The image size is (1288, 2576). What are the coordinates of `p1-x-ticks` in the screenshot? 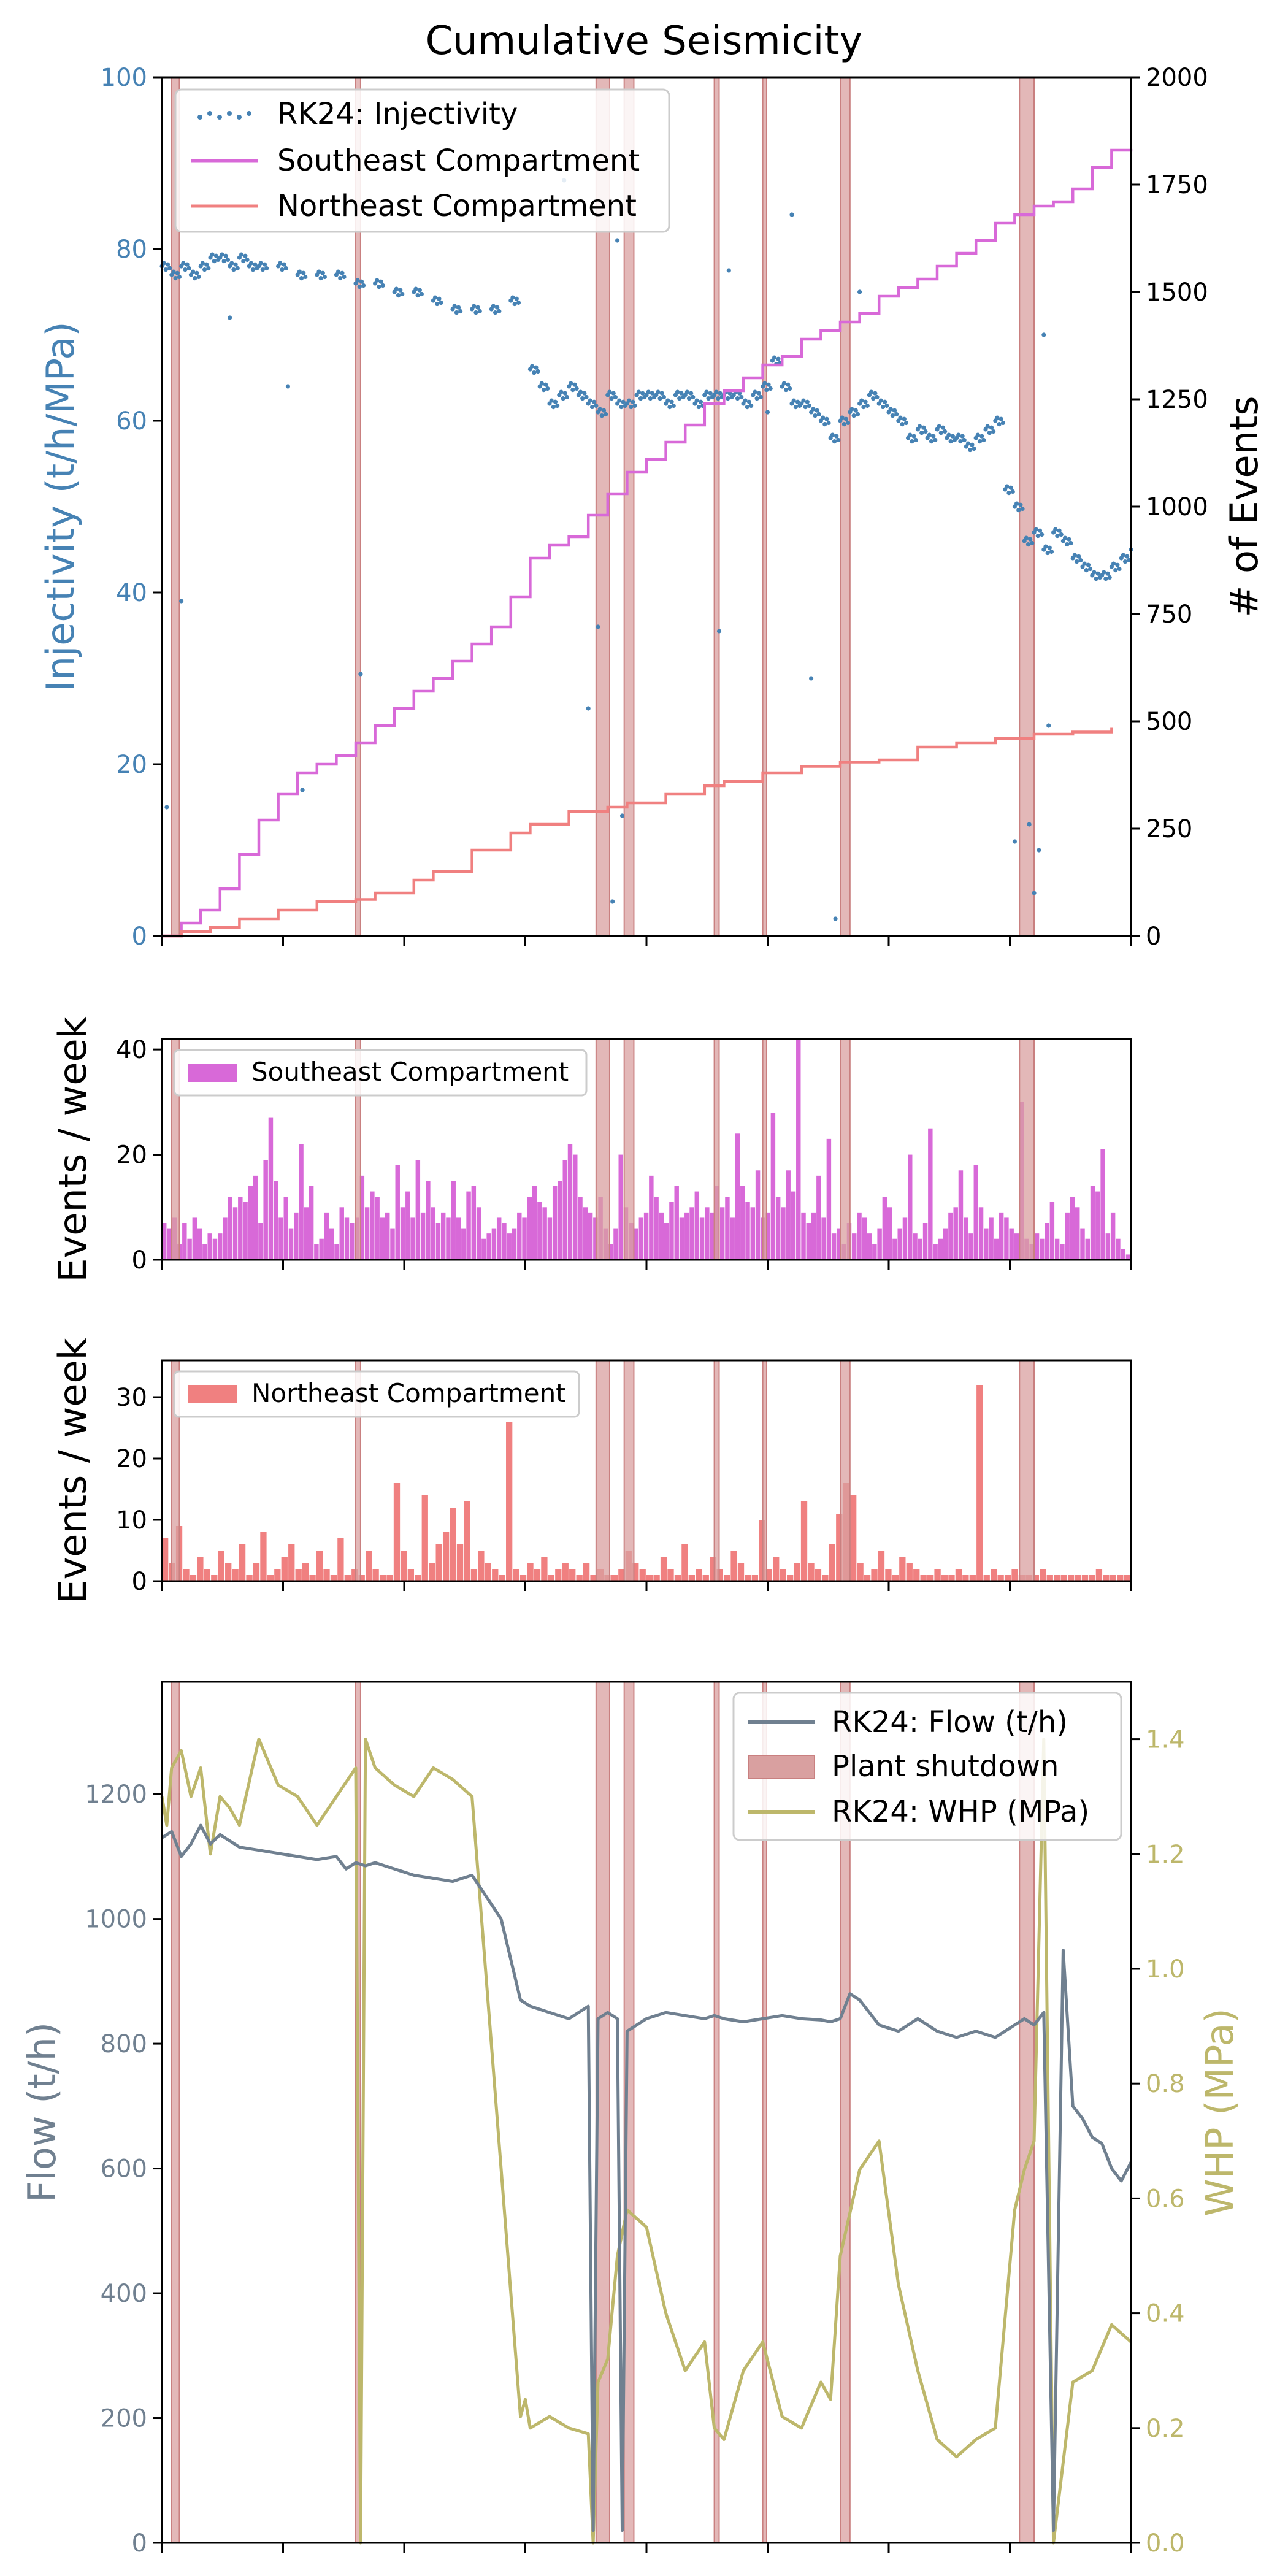 It's located at (646, 941).